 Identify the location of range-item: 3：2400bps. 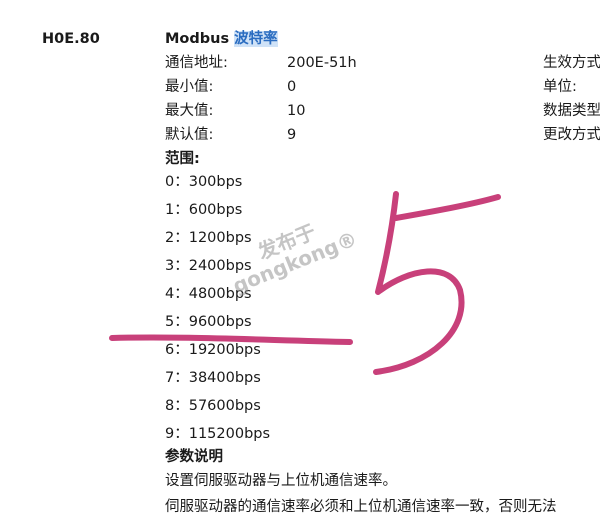
(208, 266).